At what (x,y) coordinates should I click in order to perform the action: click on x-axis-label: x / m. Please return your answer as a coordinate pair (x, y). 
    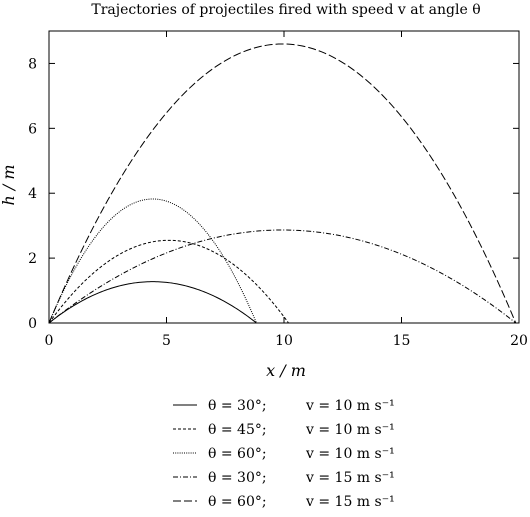
    Looking at the image, I should click on (286, 370).